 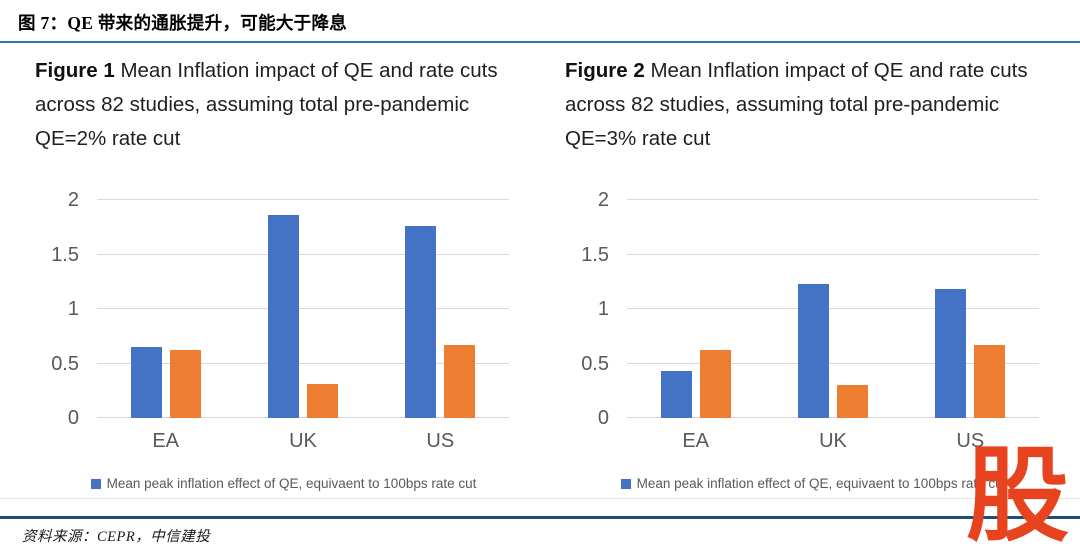 I want to click on stock-watermark: 股, so click(x=1017, y=495).